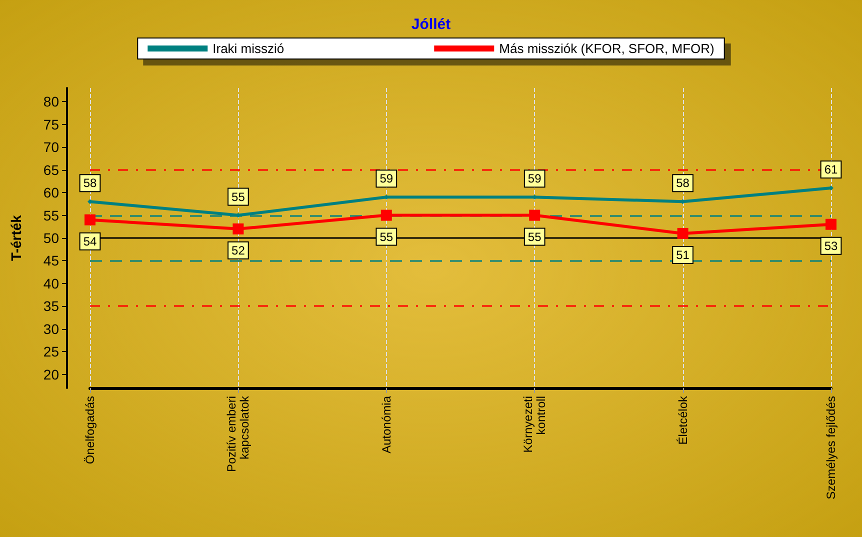 The height and width of the screenshot is (537, 862). I want to click on y-tick-label: 80, so click(51, 102).